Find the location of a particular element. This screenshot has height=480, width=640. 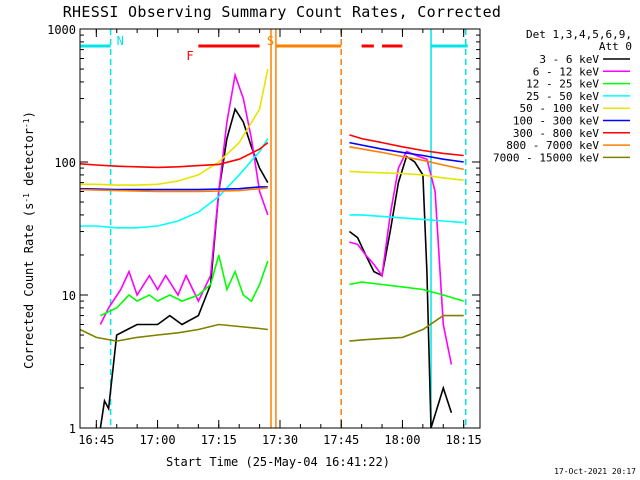

svg-text:Corrected Count Rate (s-1 dete: Corrected Count Rate (s-1 detector-1) is located at coordinates (29, 240).